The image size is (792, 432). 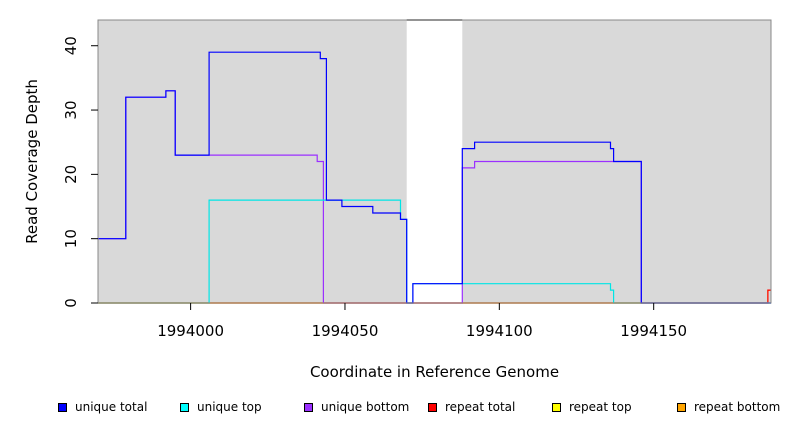 I want to click on legend-item: repeat total, so click(x=471, y=407).